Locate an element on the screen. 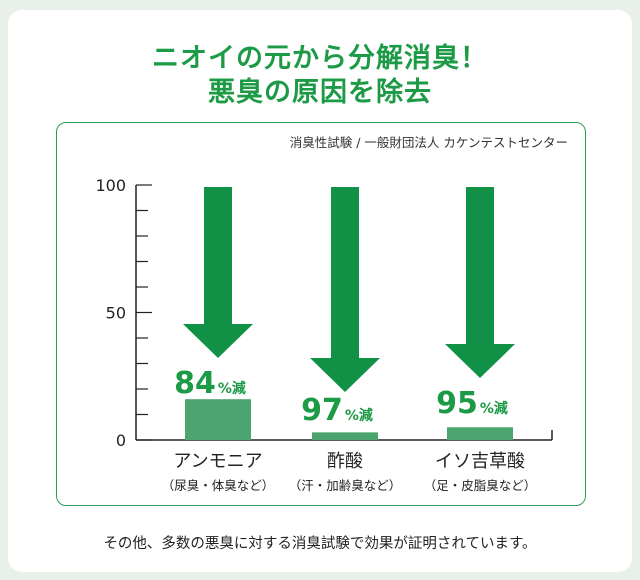 This screenshot has width=640, height=580. headline-line-2: 悪臭の原因を除去 is located at coordinates (320, 92).